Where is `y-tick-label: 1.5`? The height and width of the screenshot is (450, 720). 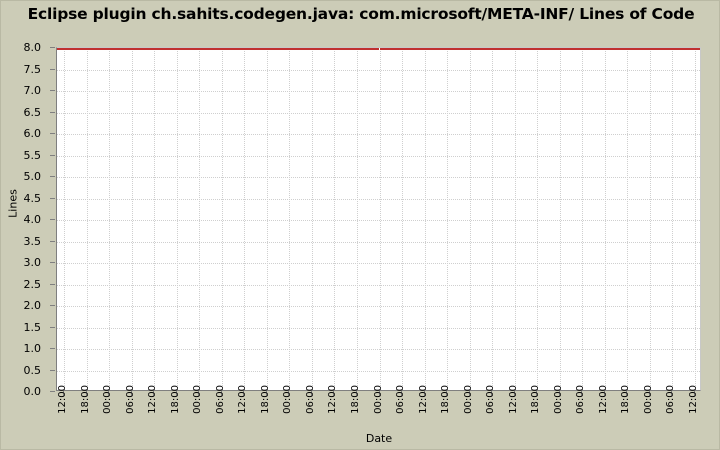
y-tick-label: 1.5 is located at coordinates (32, 327).